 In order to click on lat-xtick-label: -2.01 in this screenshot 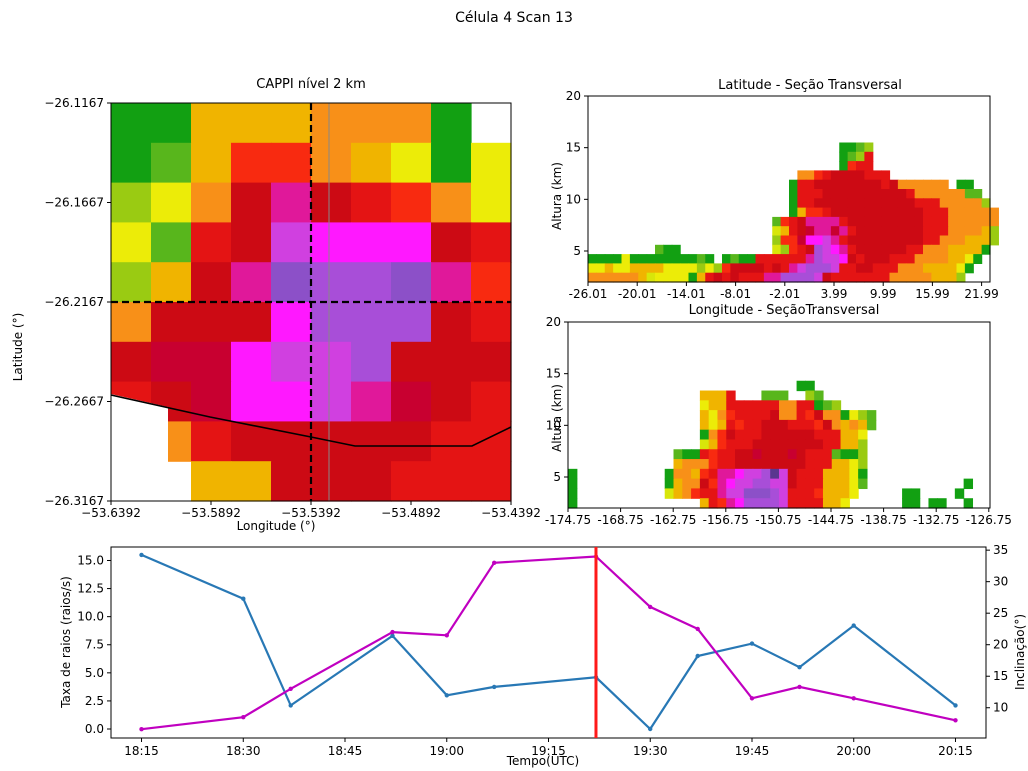, I will do `click(784, 294)`.